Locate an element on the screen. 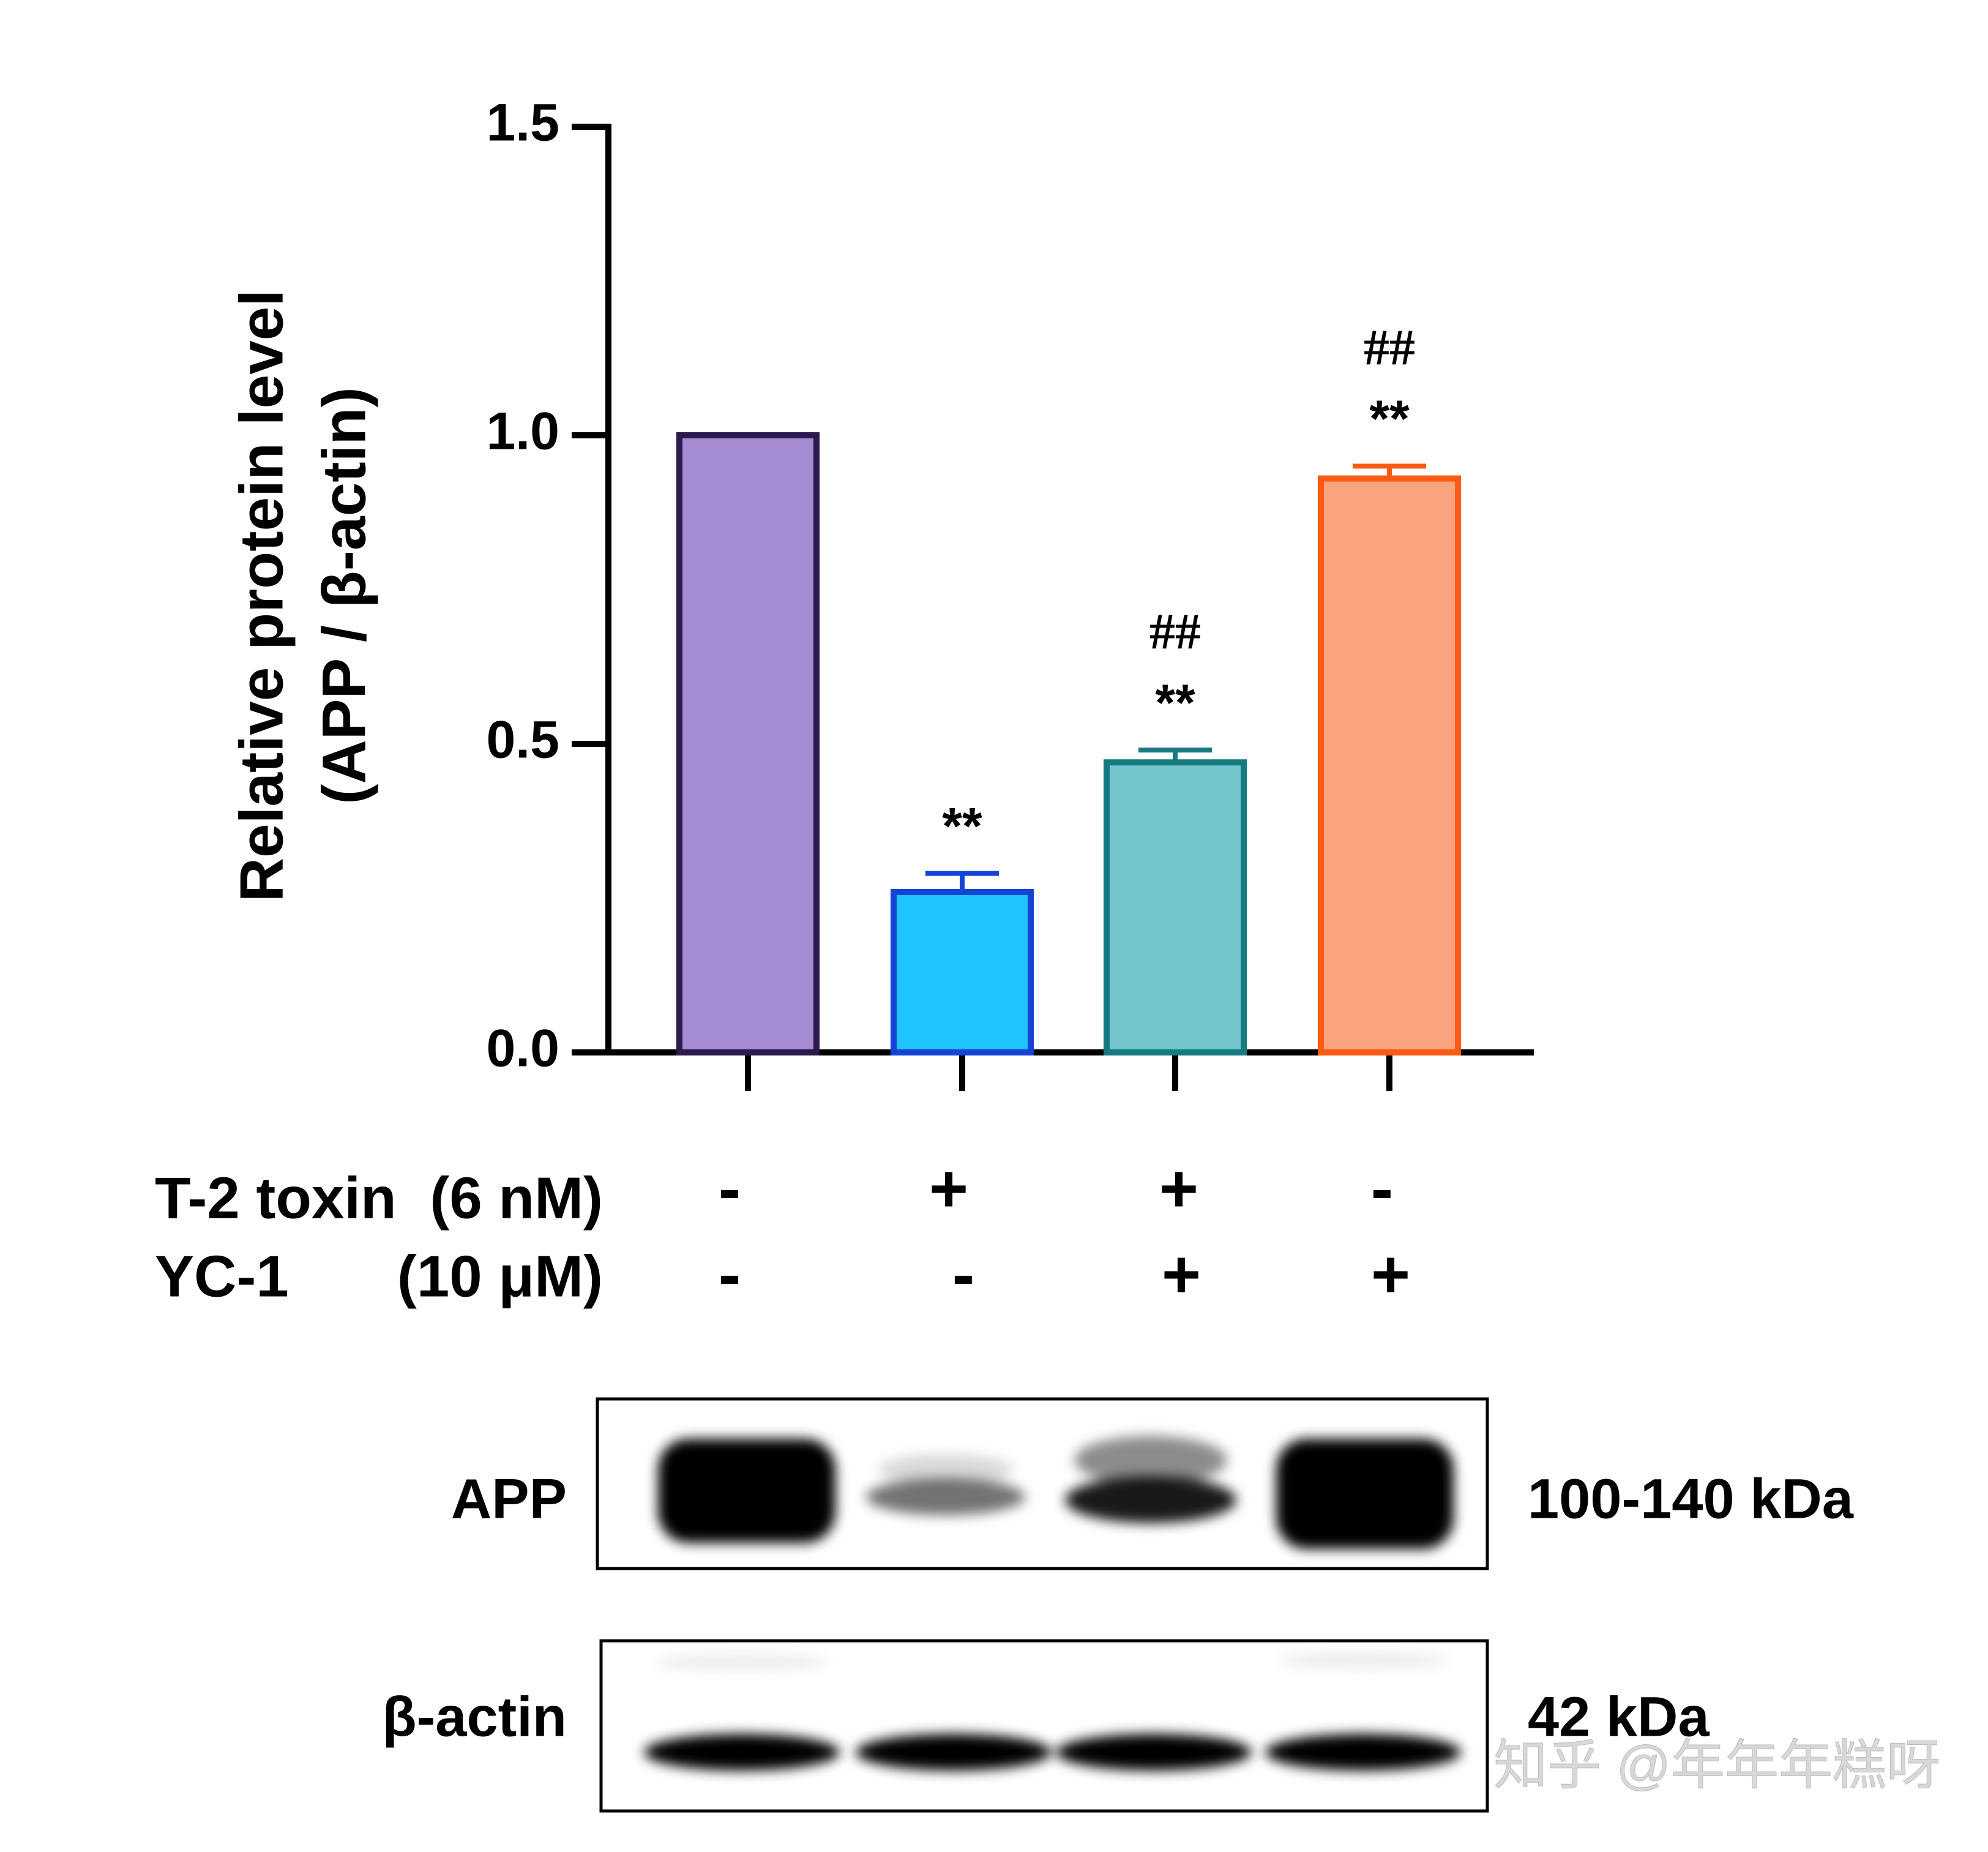  y-tick-label: 1.0 is located at coordinates (522, 431).